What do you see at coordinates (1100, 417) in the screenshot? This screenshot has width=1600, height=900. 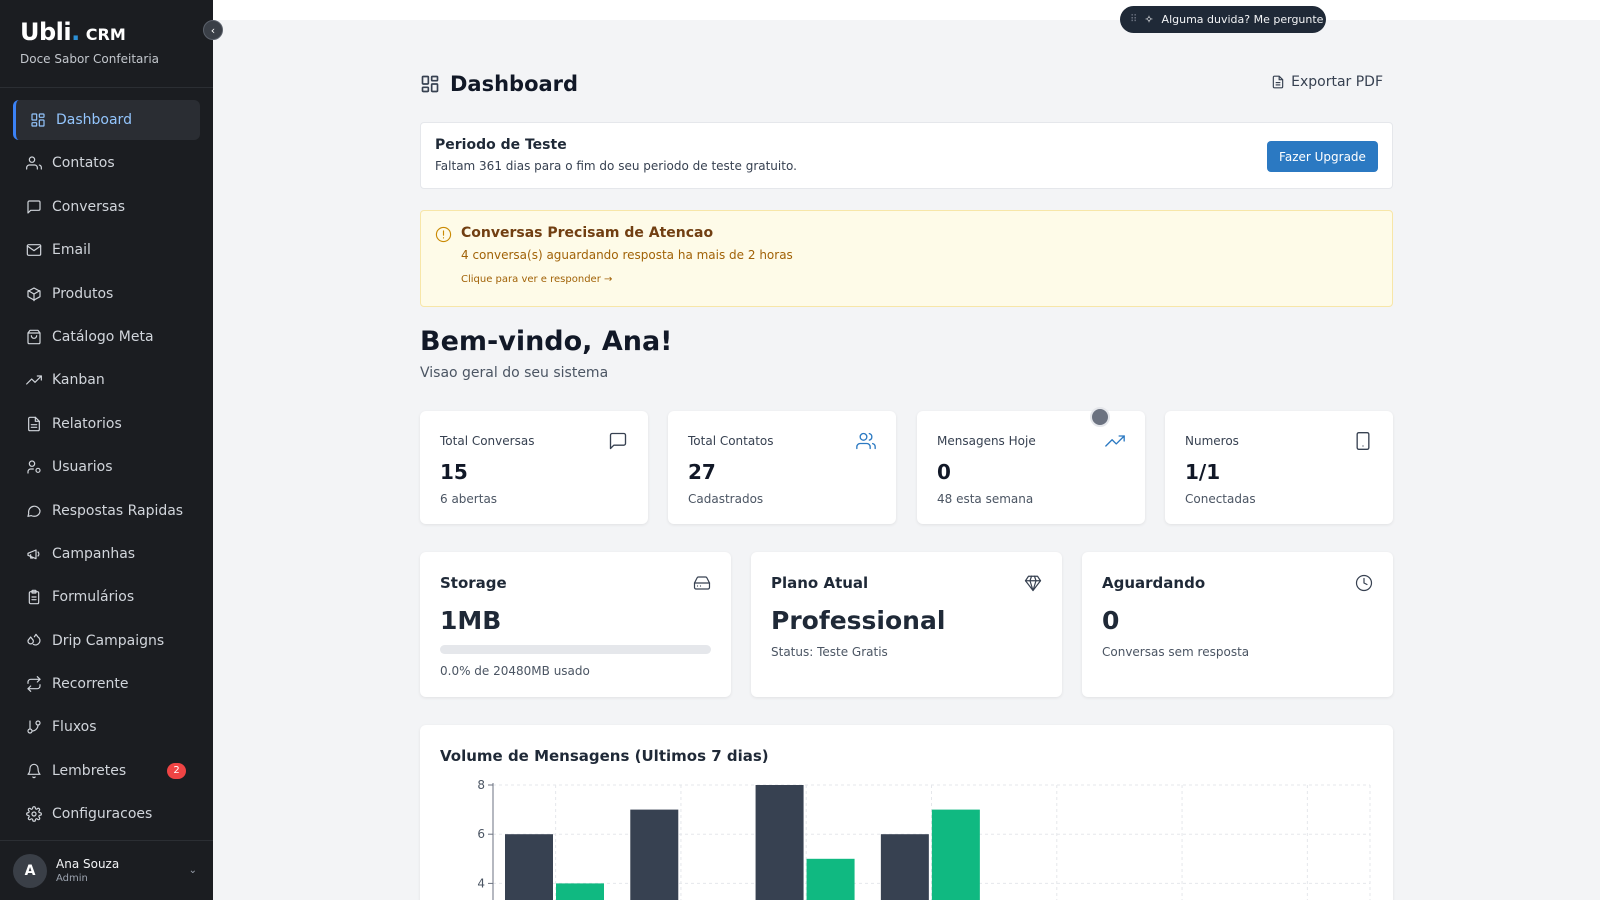 I see `cursor-indicator` at bounding box center [1100, 417].